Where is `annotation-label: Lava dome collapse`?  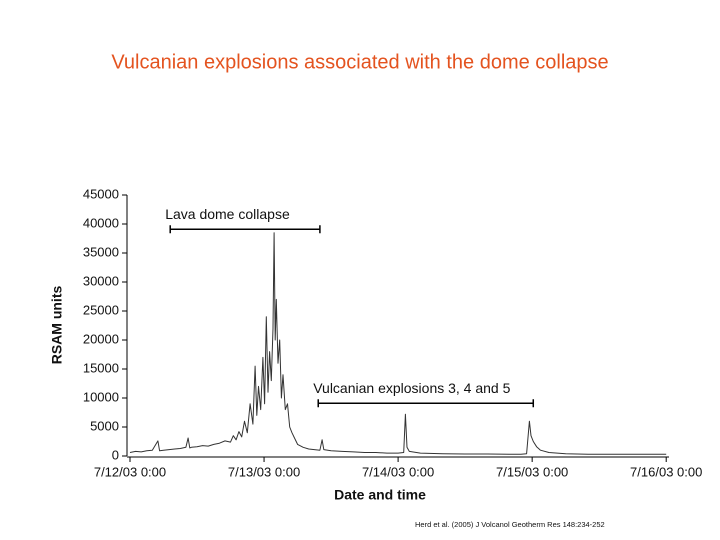 annotation-label: Lava dome collapse is located at coordinates (227, 214).